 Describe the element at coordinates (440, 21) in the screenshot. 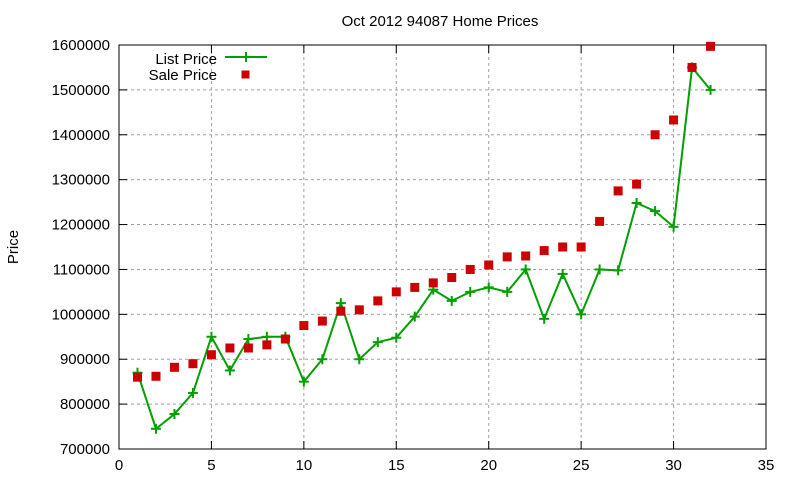

I see `chart-title: Oct 2012 94087 Home Prices` at that location.